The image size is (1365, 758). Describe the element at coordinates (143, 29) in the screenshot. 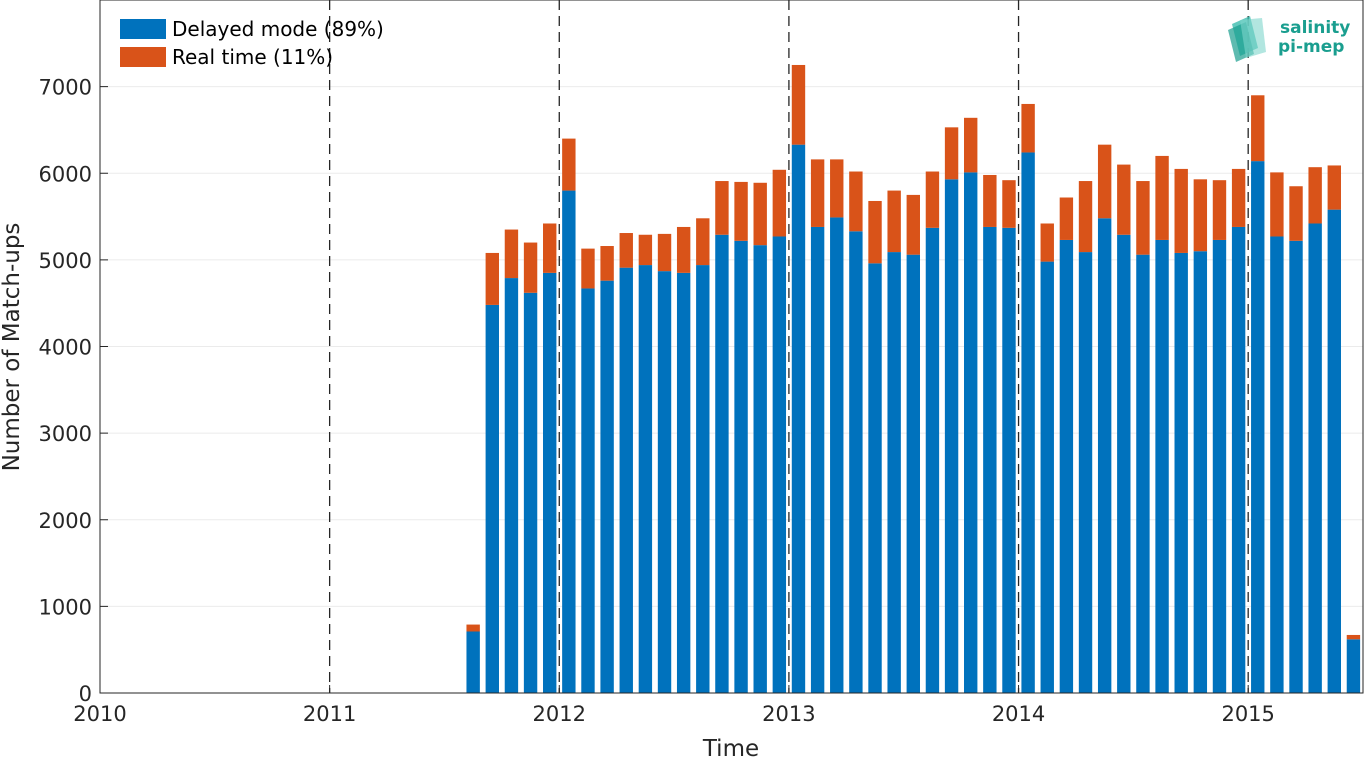

I see `legend-swatch-delayed` at that location.